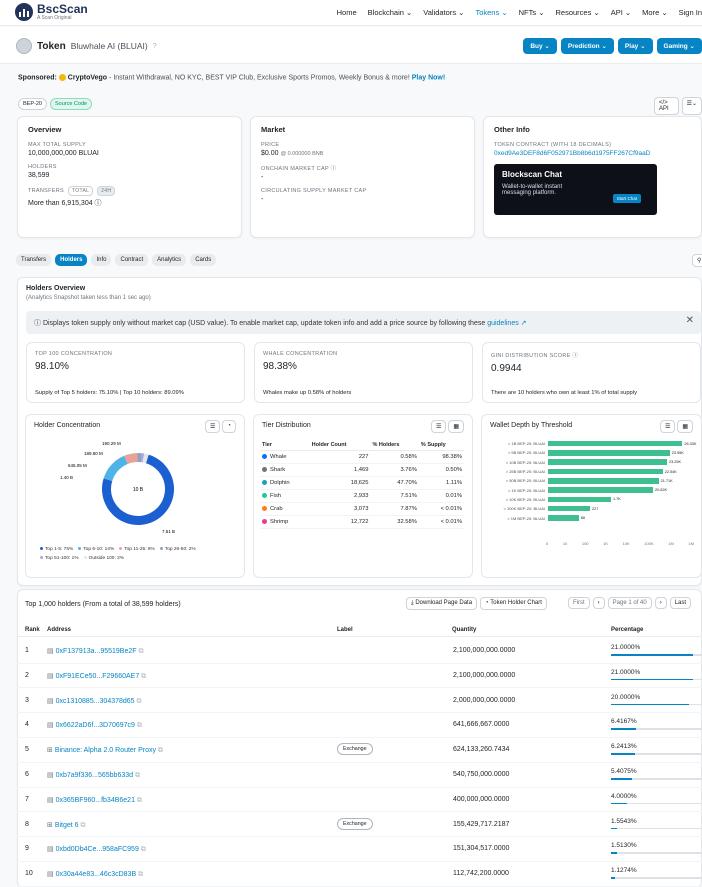 This screenshot has width=702, height=887. What do you see at coordinates (229, 426) in the screenshot?
I see `chart-view-icon: ◔` at bounding box center [229, 426].